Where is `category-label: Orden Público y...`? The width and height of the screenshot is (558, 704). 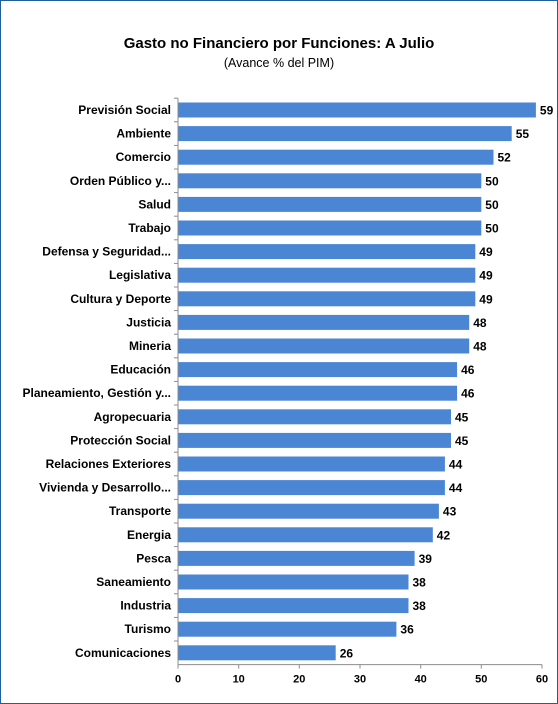 category-label: Orden Público y... is located at coordinates (120, 181).